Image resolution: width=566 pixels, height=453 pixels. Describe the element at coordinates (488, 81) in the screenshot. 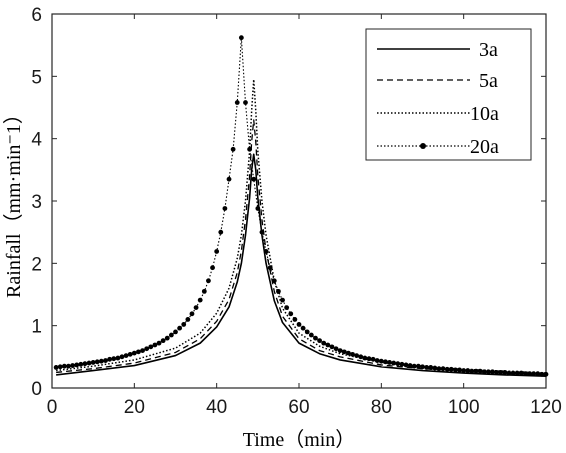

I see `legend-label-5a: 5a` at that location.